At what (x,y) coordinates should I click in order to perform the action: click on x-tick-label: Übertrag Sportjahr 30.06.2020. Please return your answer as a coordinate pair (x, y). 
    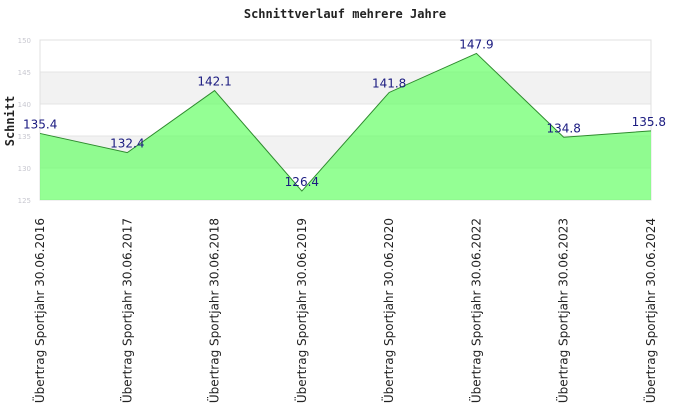
    Looking at the image, I should click on (388, 310).